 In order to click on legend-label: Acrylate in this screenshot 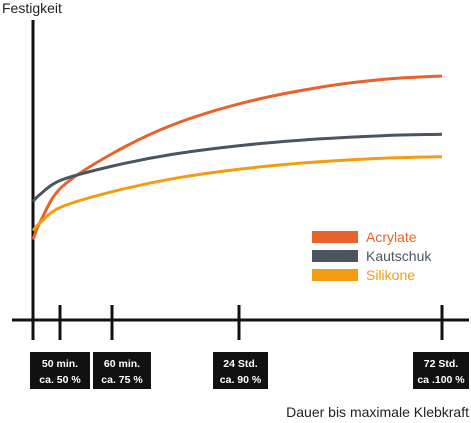, I will do `click(391, 237)`.